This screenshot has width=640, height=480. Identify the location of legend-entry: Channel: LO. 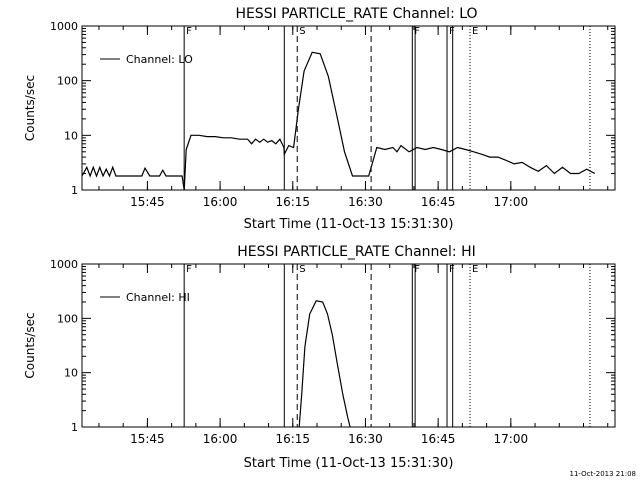
(159, 59).